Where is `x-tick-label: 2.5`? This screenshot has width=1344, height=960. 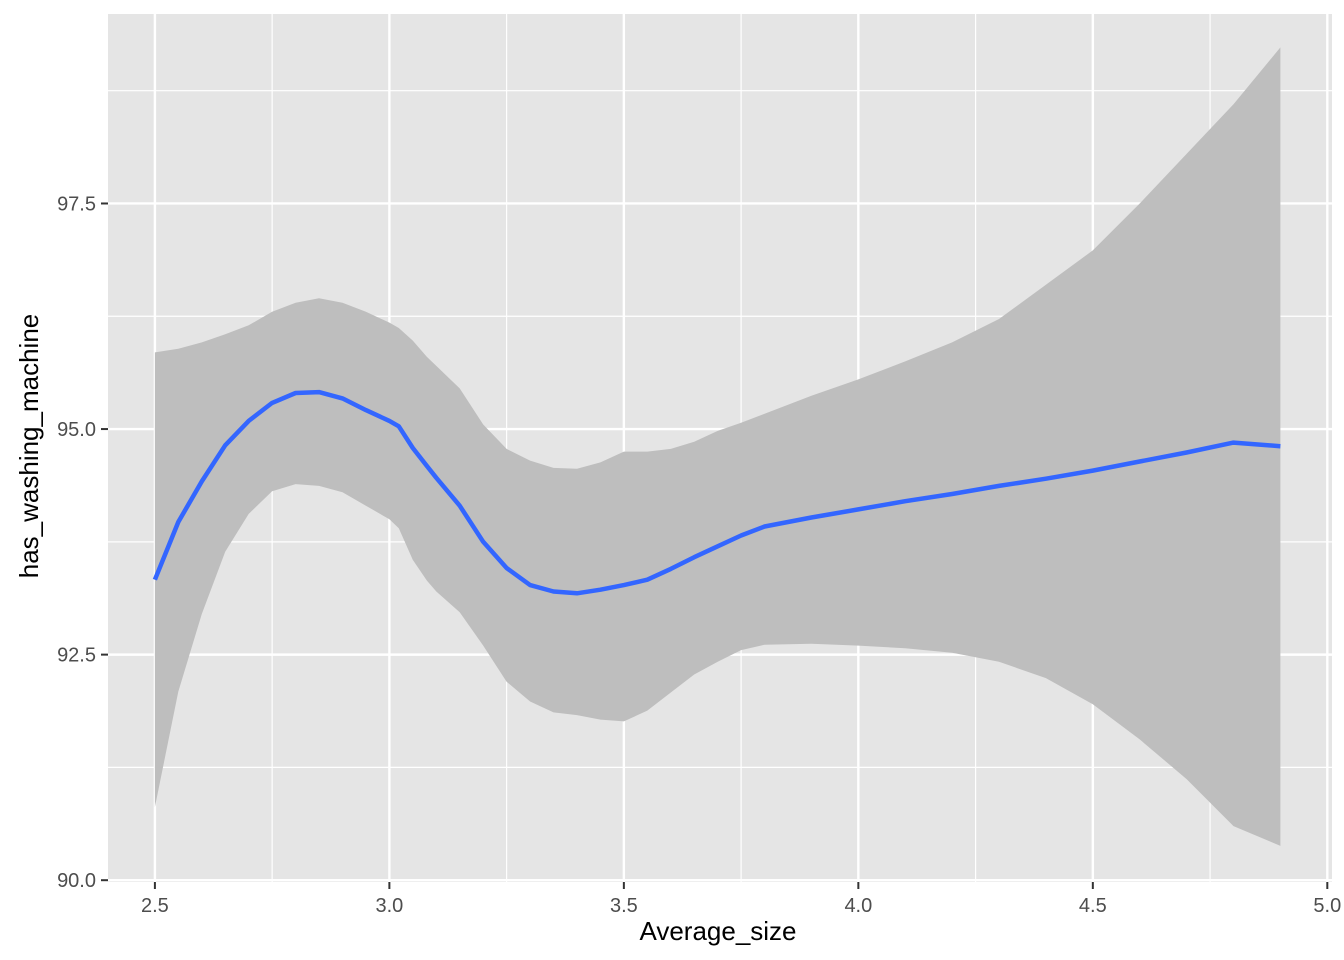 x-tick-label: 2.5 is located at coordinates (155, 906).